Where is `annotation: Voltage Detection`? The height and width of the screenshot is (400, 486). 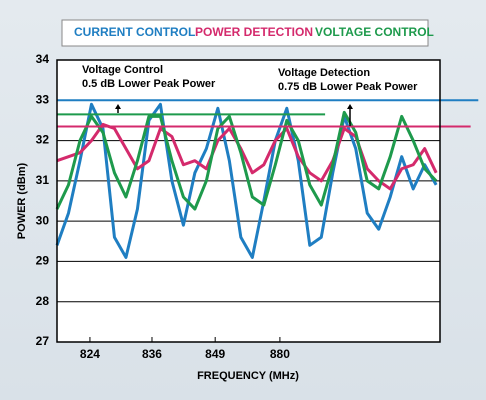
annotation: Voltage Detection is located at coordinates (324, 73).